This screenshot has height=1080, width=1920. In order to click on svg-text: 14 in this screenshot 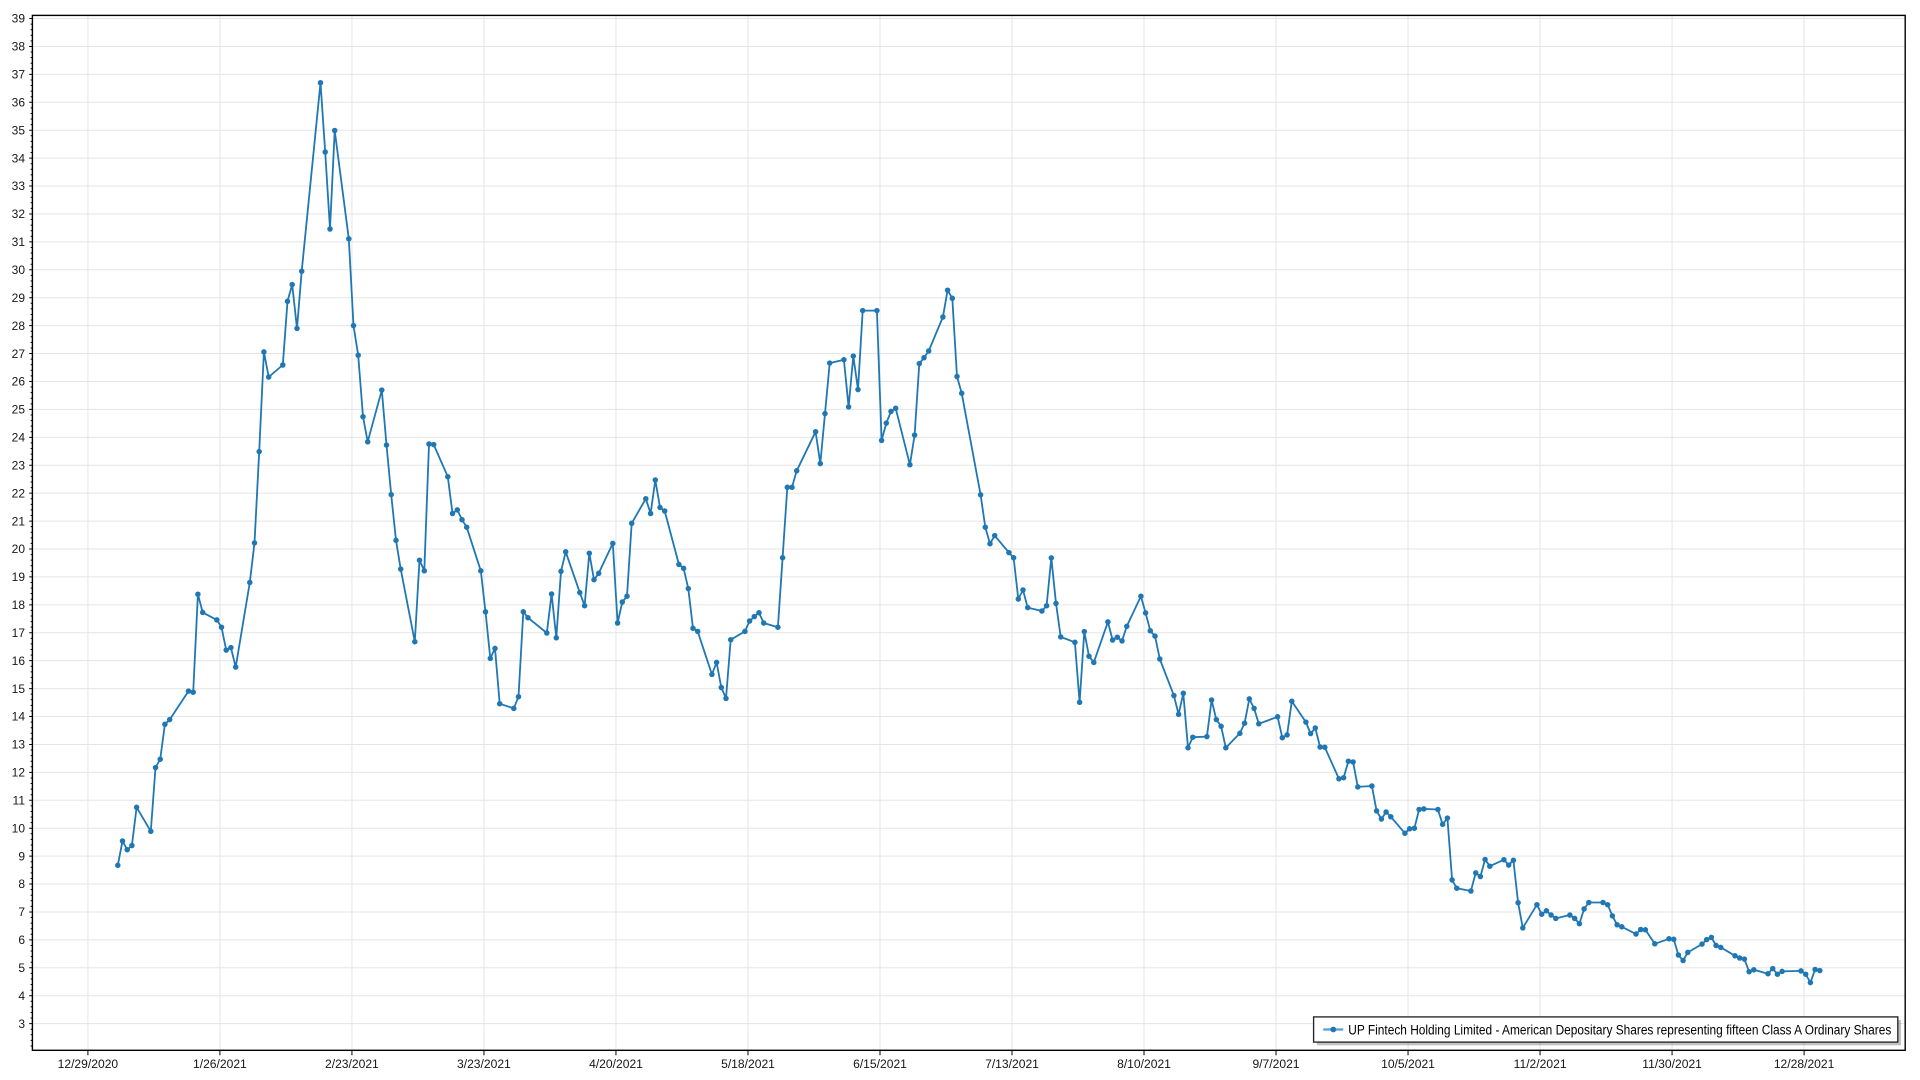, I will do `click(19, 717)`.